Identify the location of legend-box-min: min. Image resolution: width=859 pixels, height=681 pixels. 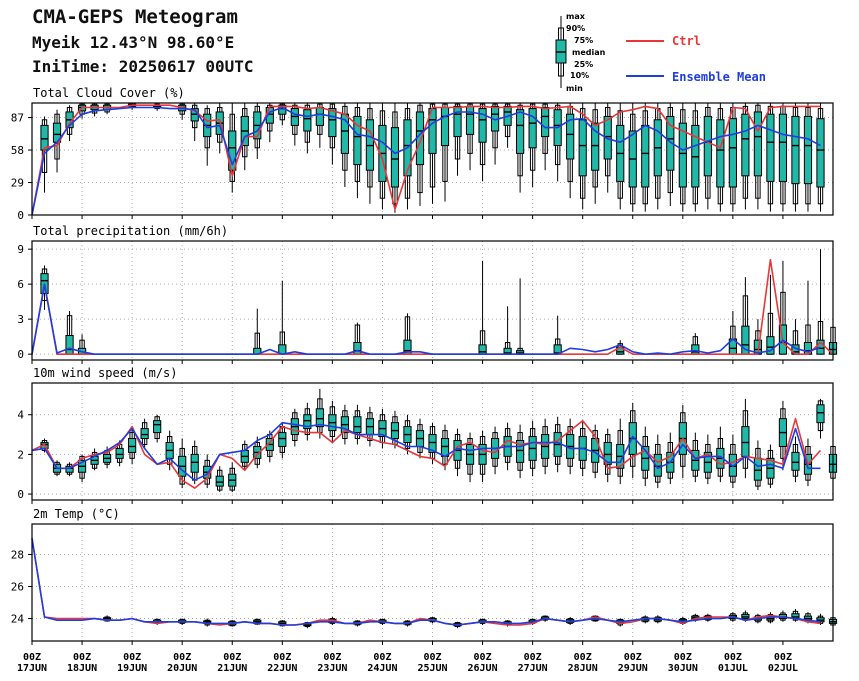
(574, 88).